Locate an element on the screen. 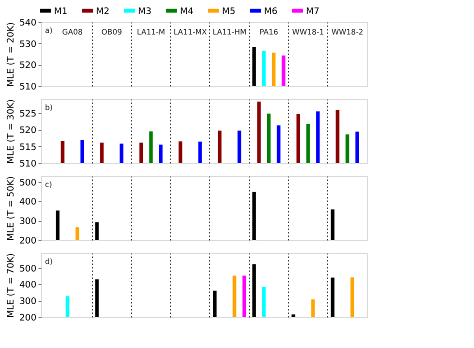 This screenshot has height=348, width=474. legend-label: M2 is located at coordinates (103, 11).